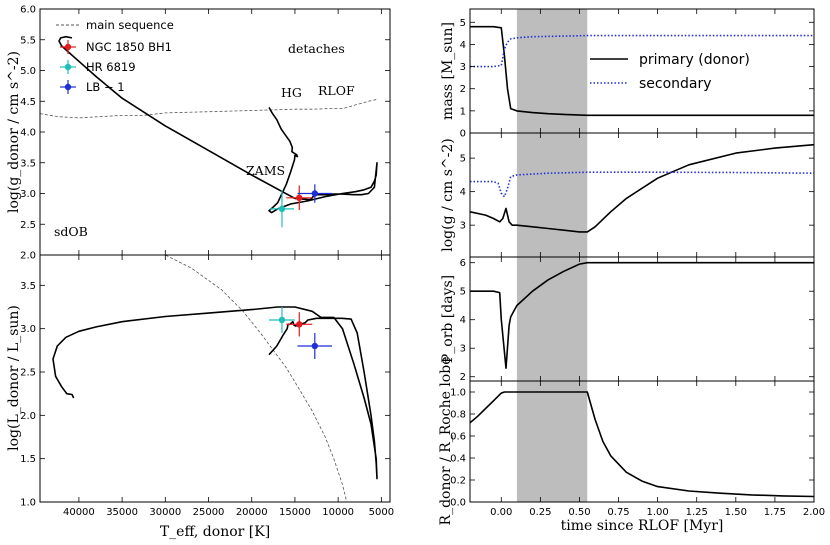 The height and width of the screenshot is (545, 830). I want to click on x-tick-label: 0.50, so click(579, 512).